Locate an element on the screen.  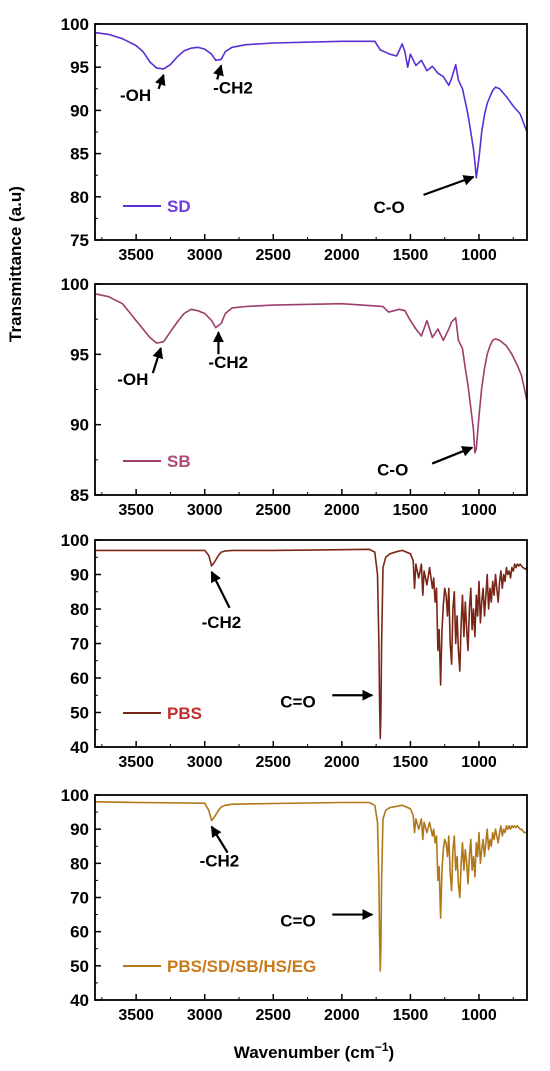
y-tick-label: 75 is located at coordinates (79, 240).